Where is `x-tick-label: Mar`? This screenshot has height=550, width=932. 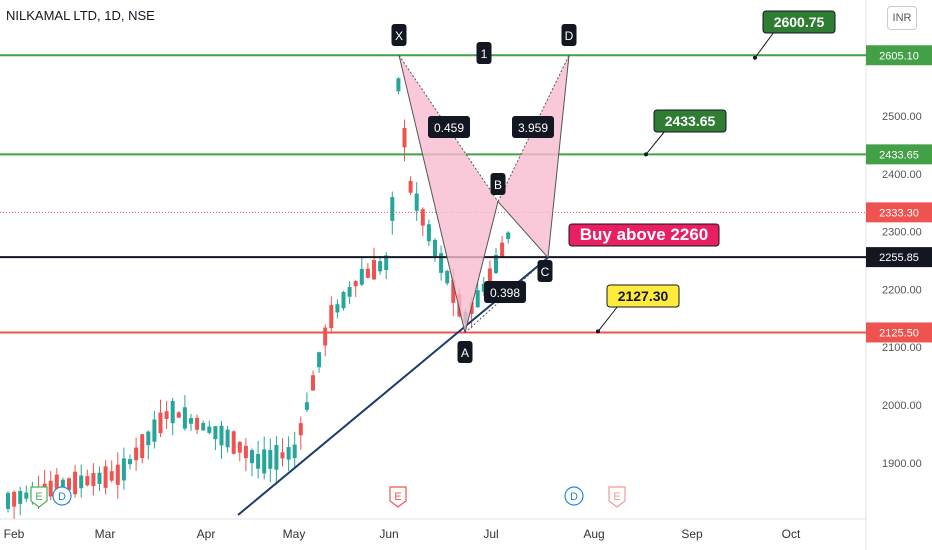 x-tick-label: Mar is located at coordinates (105, 534).